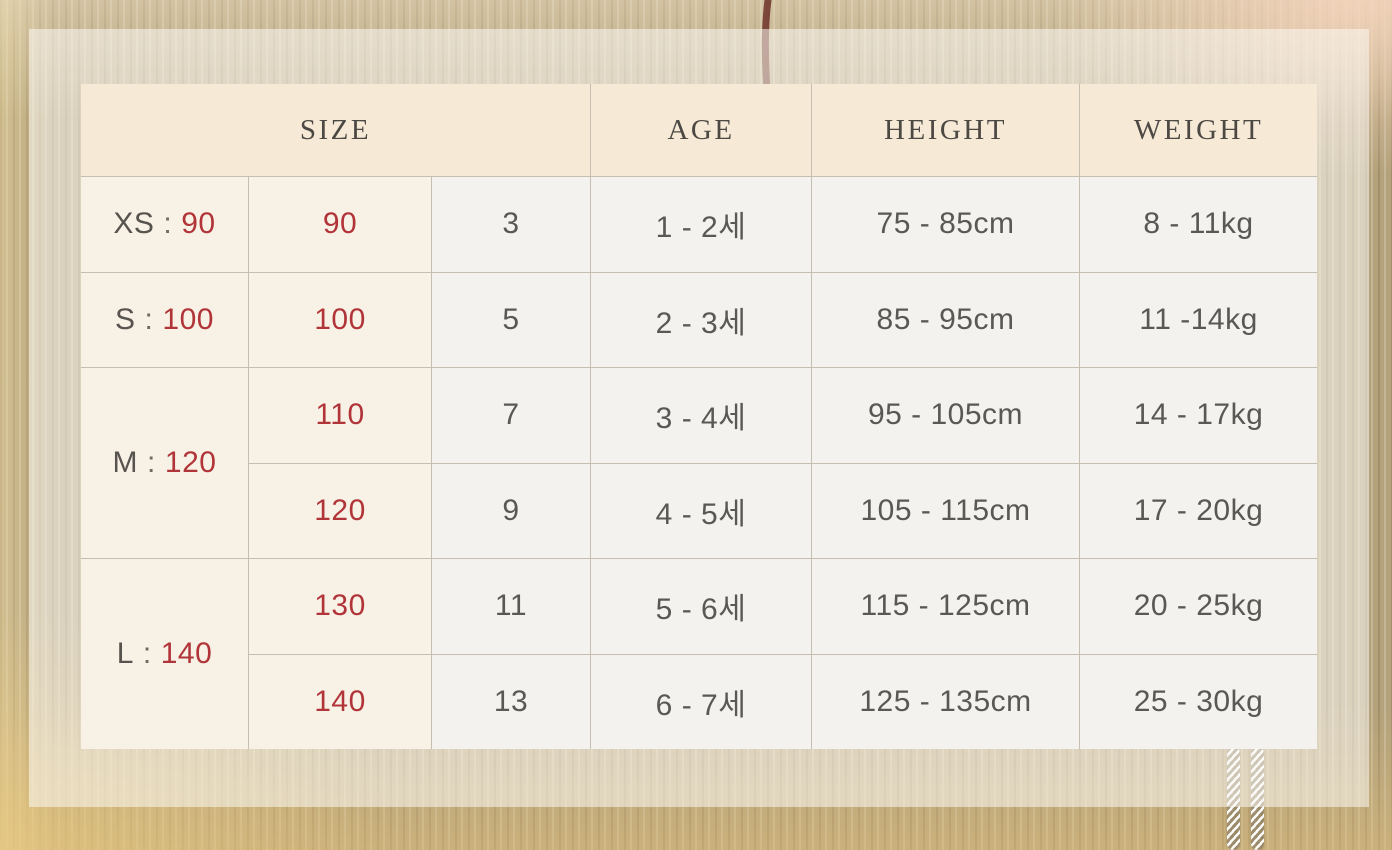 Image resolution: width=1392 pixels, height=850 pixels. What do you see at coordinates (1198, 130) in the screenshot?
I see `weight-column-header: WEIGHT` at bounding box center [1198, 130].